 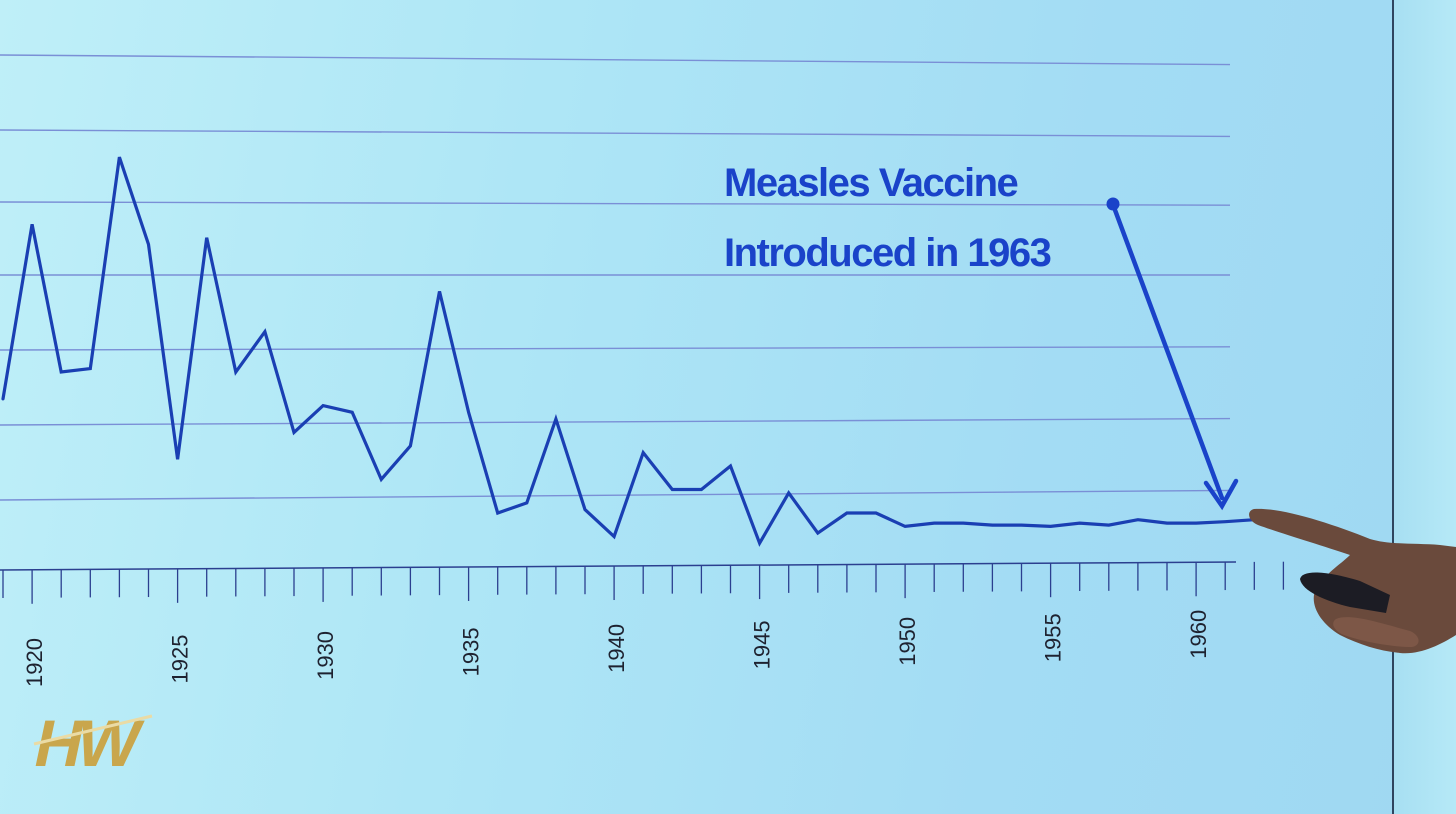 I want to click on pointing-hand, so click(x=1352, y=581).